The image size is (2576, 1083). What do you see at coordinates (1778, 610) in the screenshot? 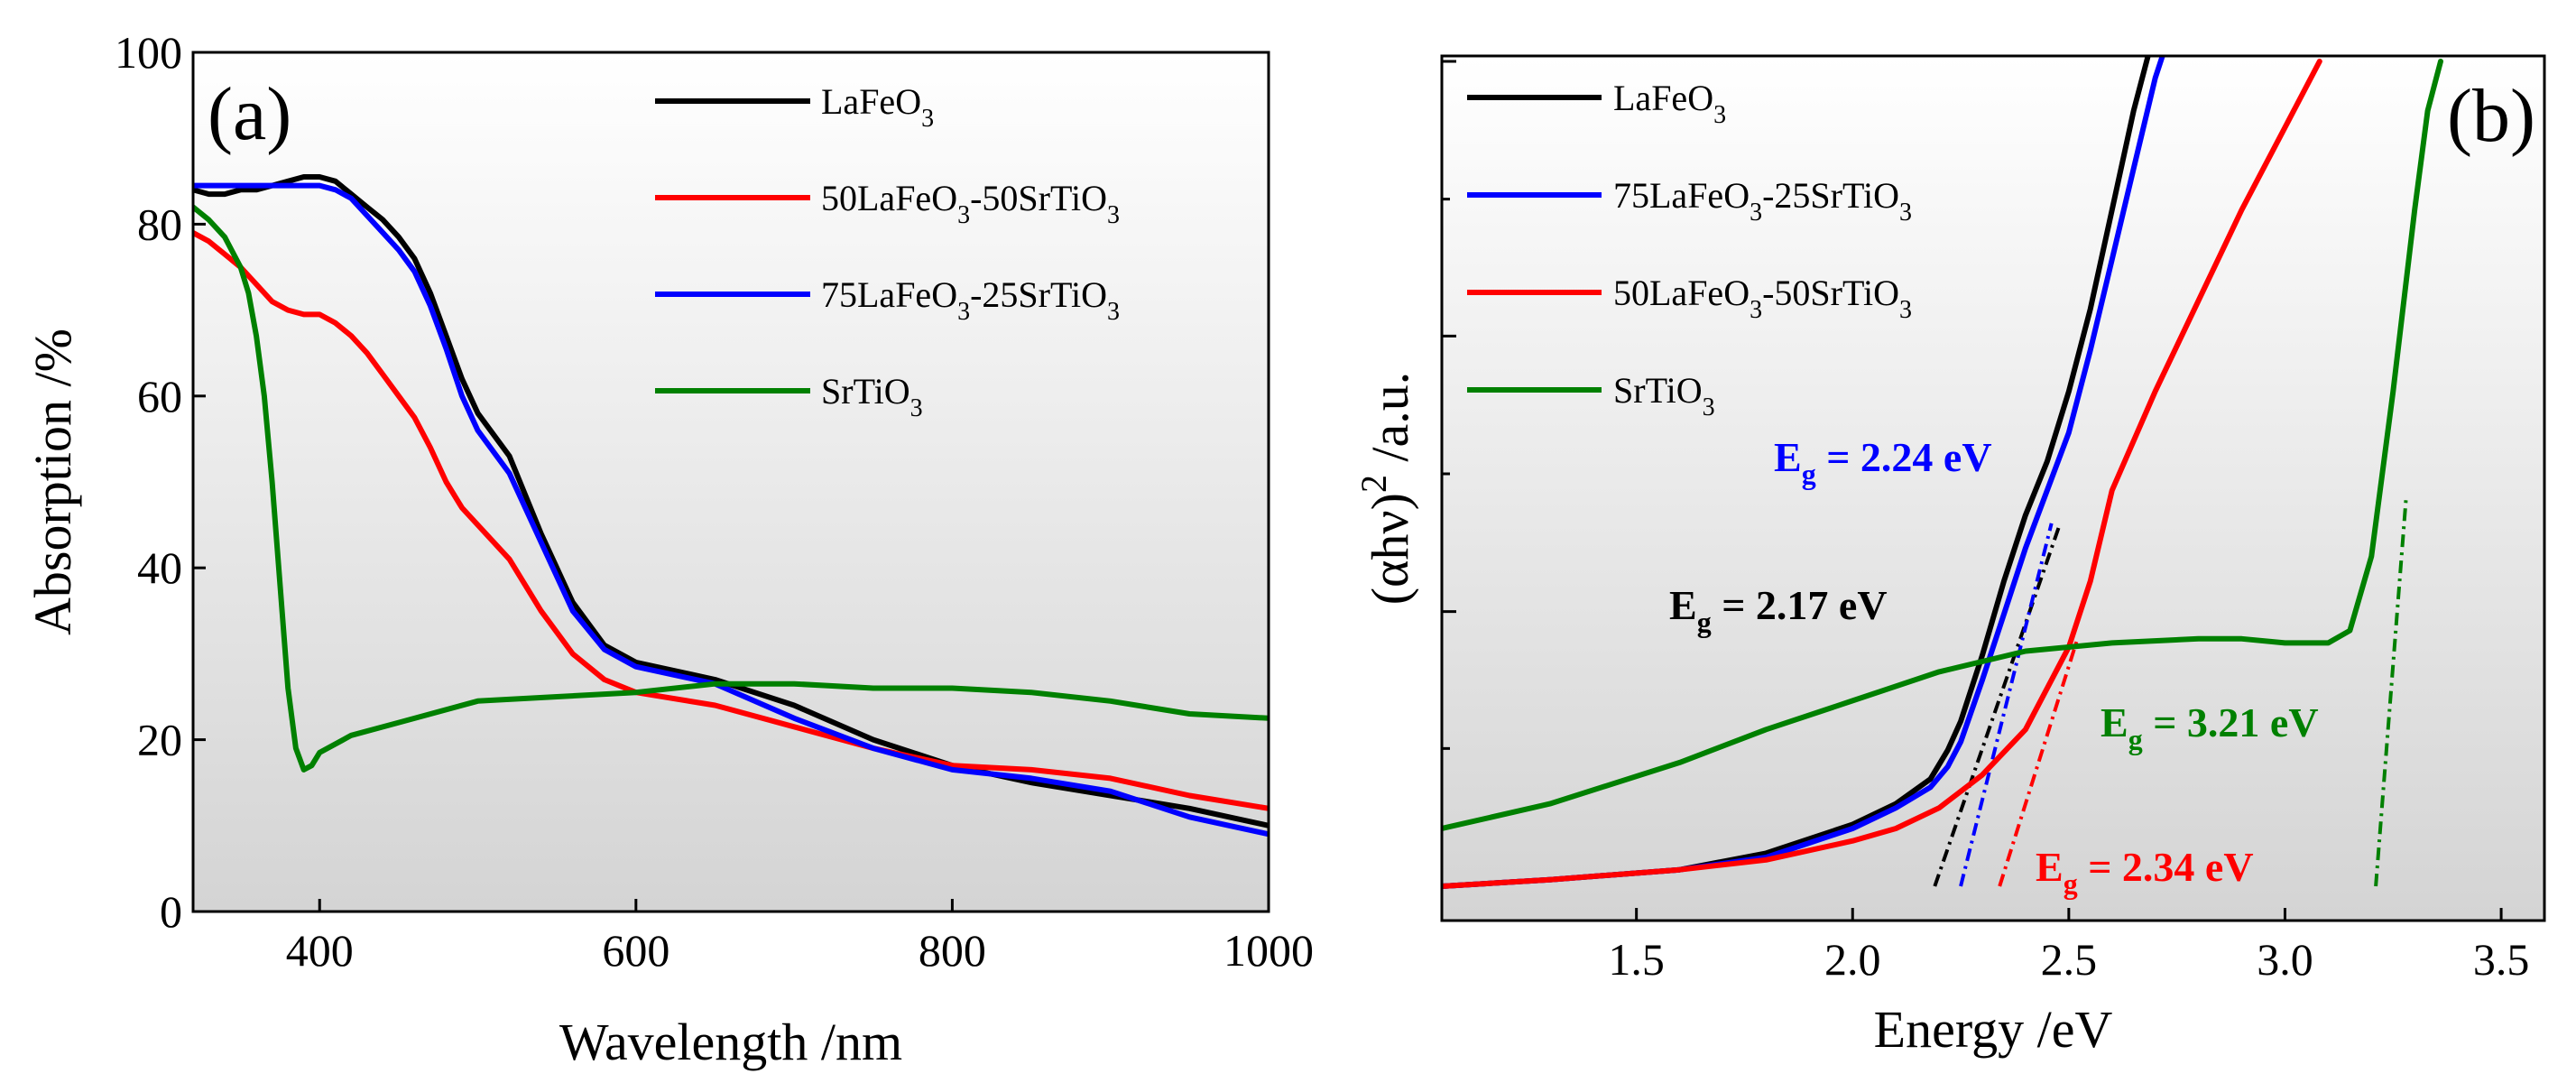
I see `bandgap-label-eg-lafeo3: Eg = 2.17 eV` at bounding box center [1778, 610].